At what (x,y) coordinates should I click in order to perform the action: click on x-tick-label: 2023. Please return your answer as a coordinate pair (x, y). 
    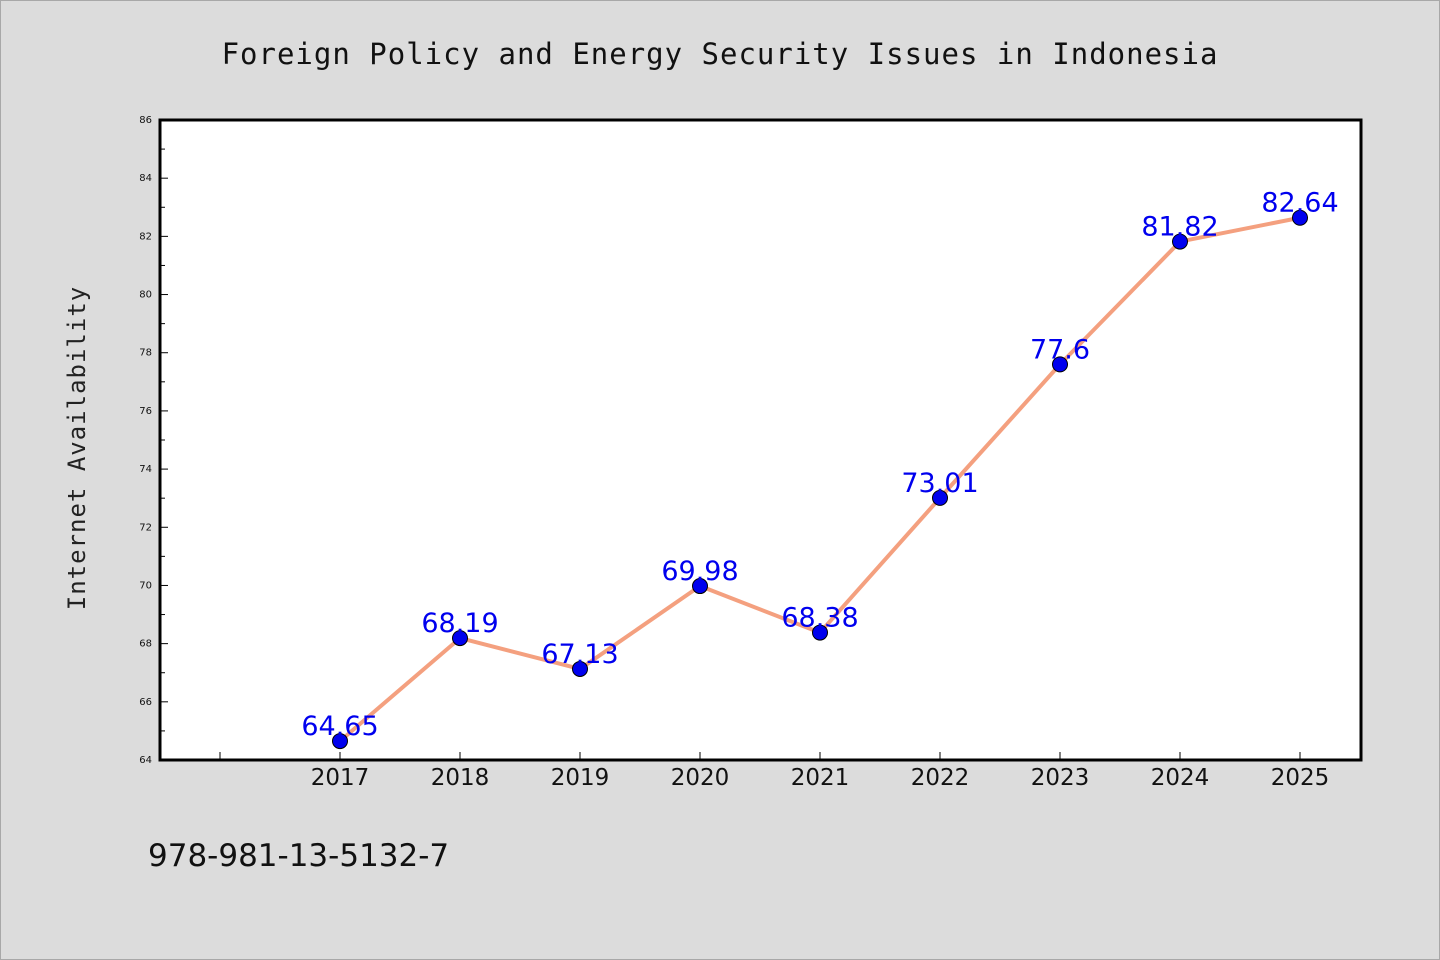
    Looking at the image, I should click on (1060, 778).